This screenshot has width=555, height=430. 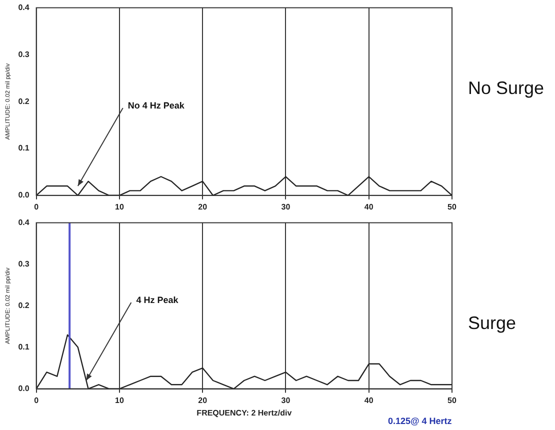 What do you see at coordinates (420, 421) in the screenshot?
I see `text: 0.125@ 4 Hertz` at bounding box center [420, 421].